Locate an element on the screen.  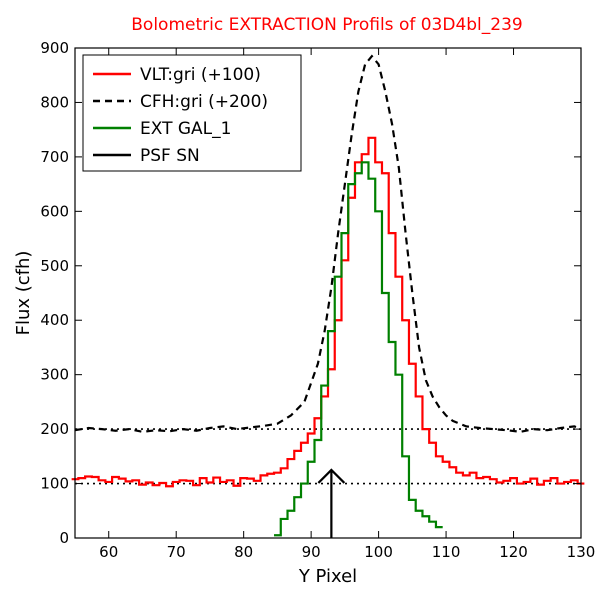
y-tick-label-900: 900 is located at coordinates (54, 48).